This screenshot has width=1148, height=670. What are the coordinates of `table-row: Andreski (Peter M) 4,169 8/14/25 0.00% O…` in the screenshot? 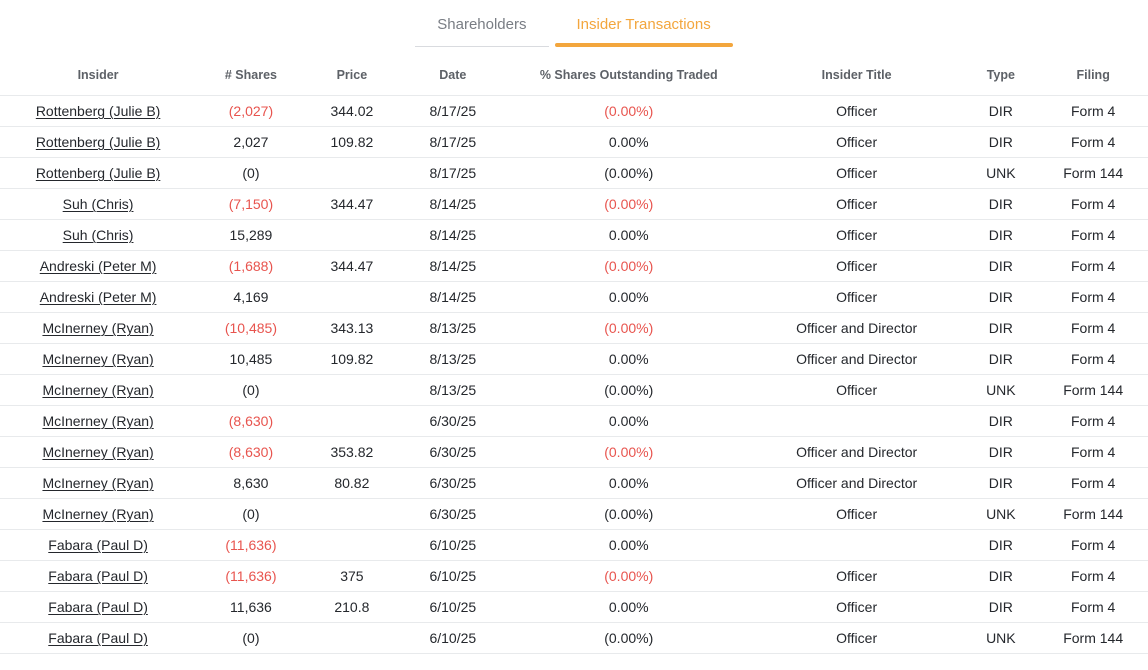 It's located at (574, 297).